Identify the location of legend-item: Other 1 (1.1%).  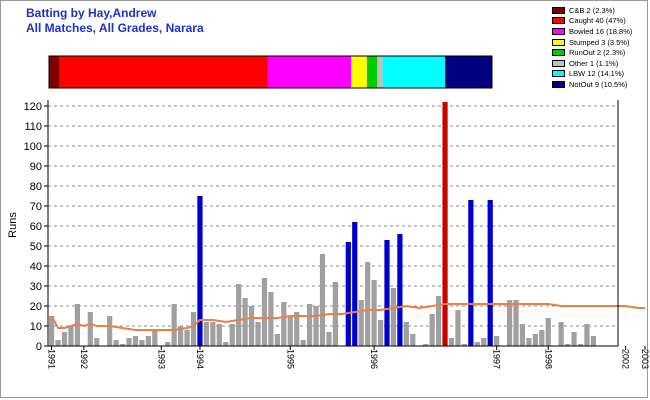
(592, 63).